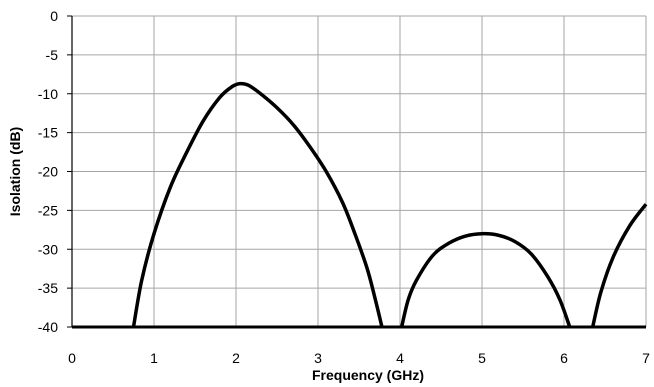 The height and width of the screenshot is (387, 654). What do you see at coordinates (72, 358) in the screenshot?
I see `x-tick-label: 0` at bounding box center [72, 358].